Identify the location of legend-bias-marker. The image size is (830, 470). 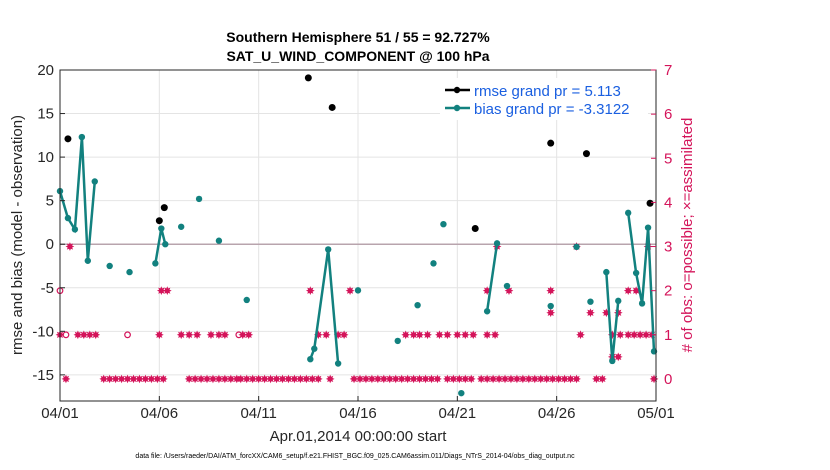
(457, 108).